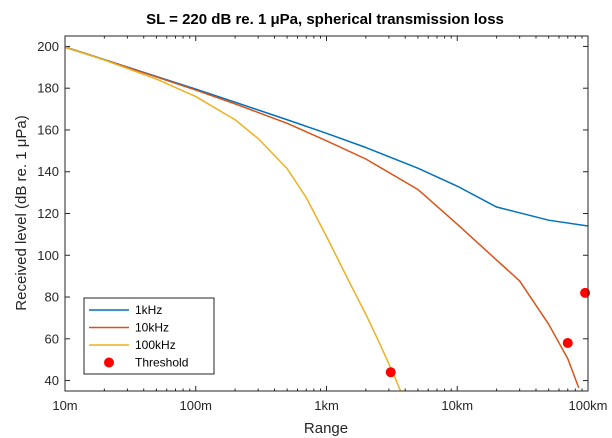  Describe the element at coordinates (48, 255) in the screenshot. I see `y-tick-label: 100` at that location.